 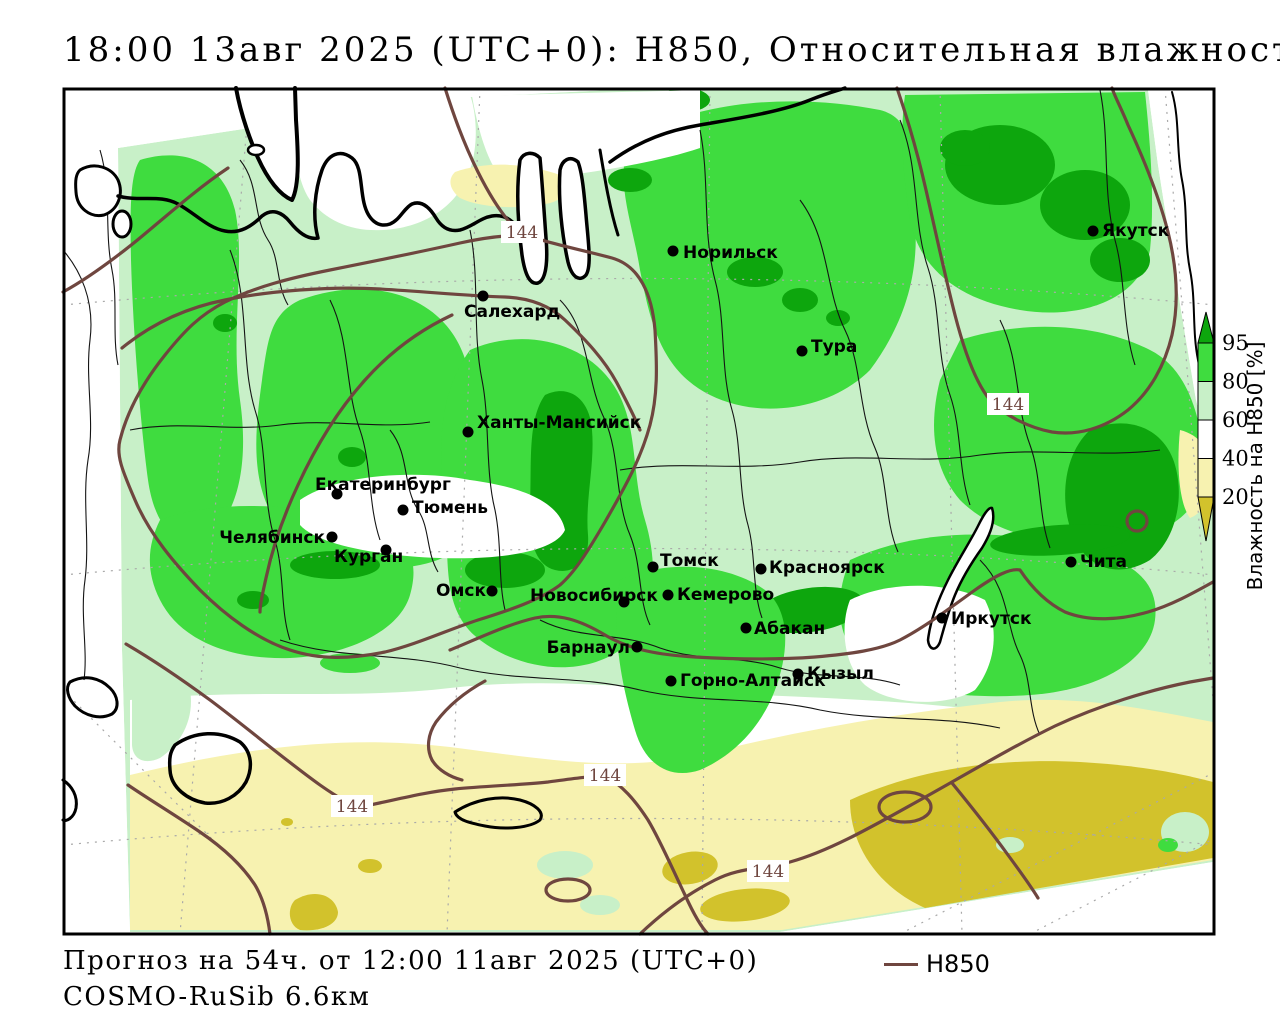 What do you see at coordinates (991, 619) in the screenshot?
I see `city-label: Иркутск` at bounding box center [991, 619].